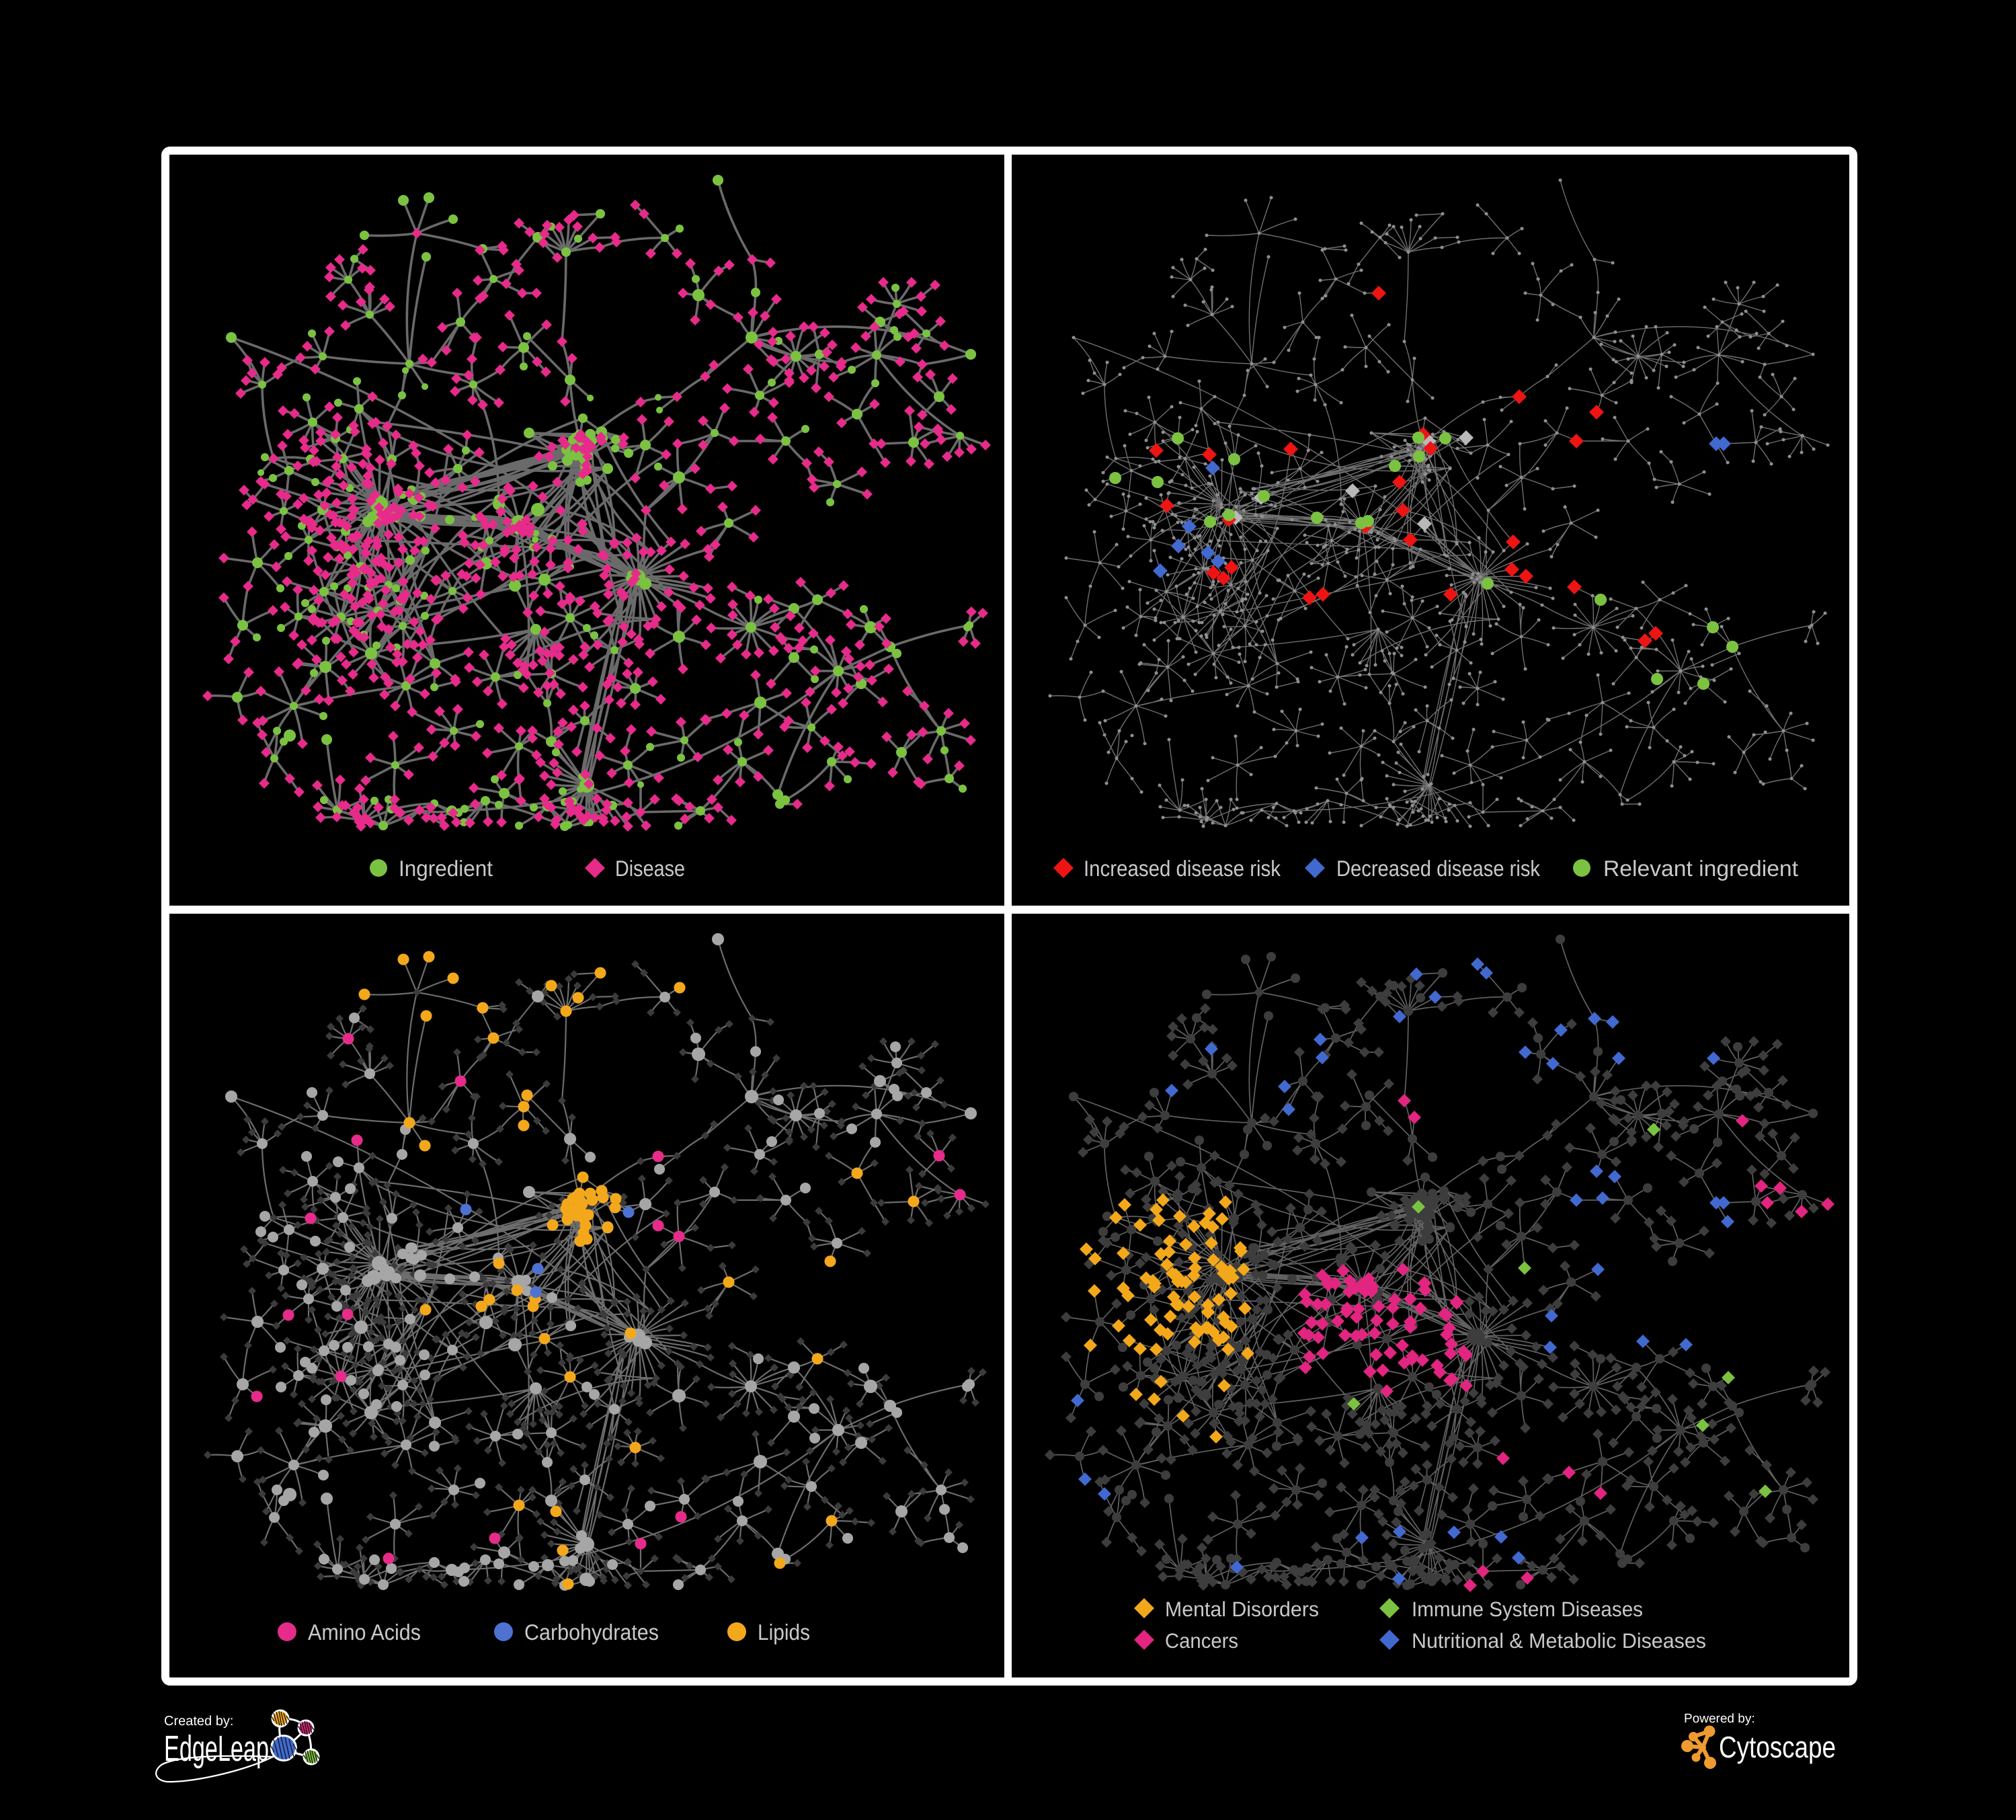 The width and height of the screenshot is (2016, 1820). What do you see at coordinates (1527, 1609) in the screenshot?
I see `svg-text: Immune System Diseases` at bounding box center [1527, 1609].